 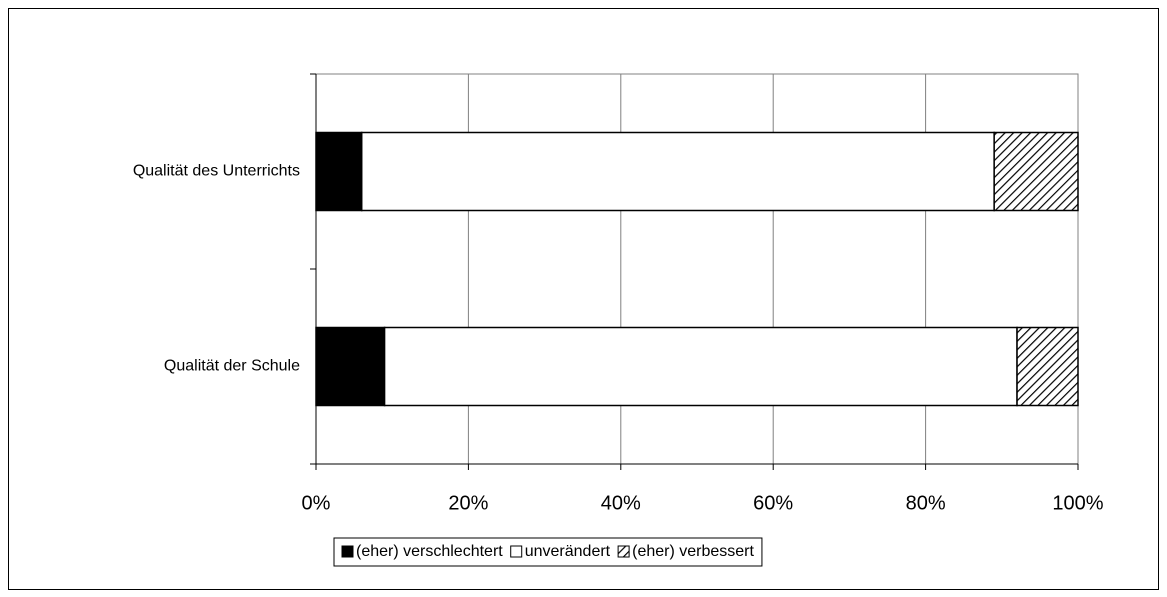 I want to click on x-tick-label: 0%, so click(x=316, y=503).